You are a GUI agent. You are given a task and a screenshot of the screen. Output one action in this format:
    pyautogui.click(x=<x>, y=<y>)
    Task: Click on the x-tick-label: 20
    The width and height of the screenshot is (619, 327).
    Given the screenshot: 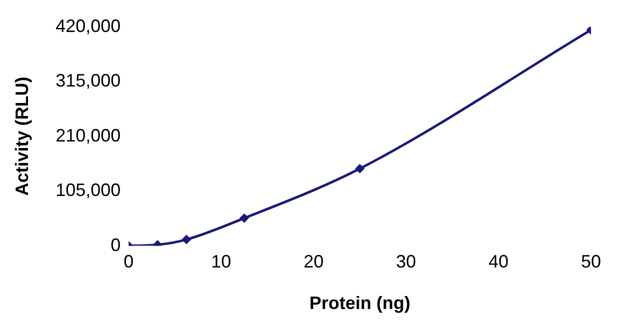 What is the action you would take?
    pyautogui.click(x=314, y=262)
    